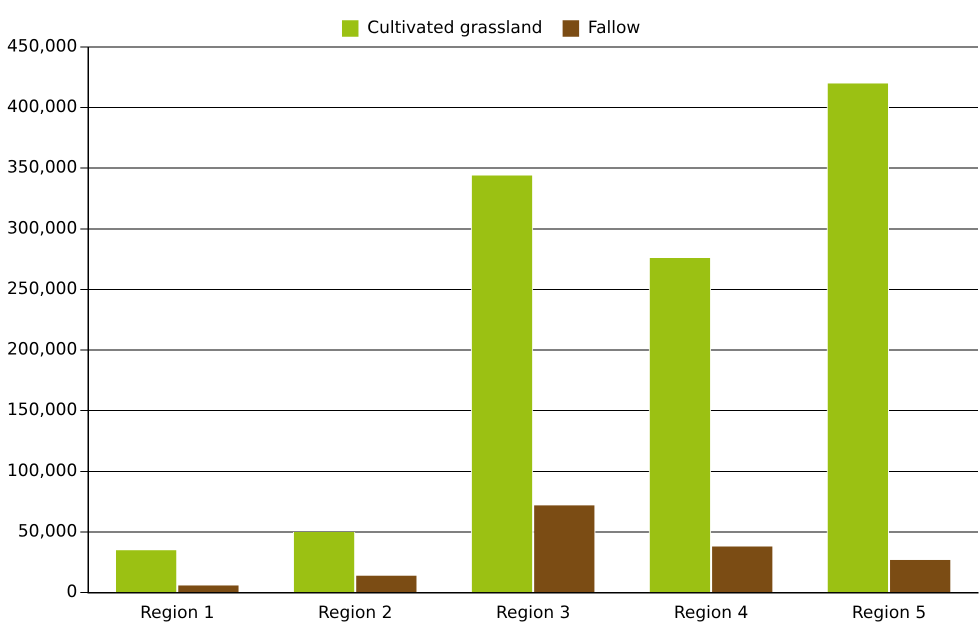  Describe the element at coordinates (42, 350) in the screenshot. I see `y-tick-label: 200,000` at that location.